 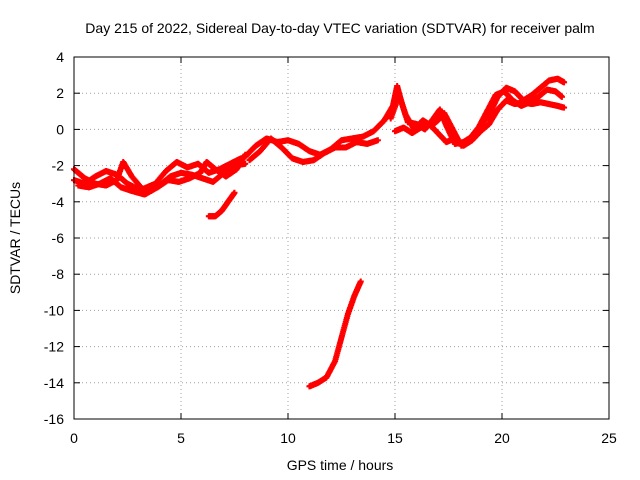 What do you see at coordinates (54, 419) in the screenshot?
I see `y-tick-label: -16` at bounding box center [54, 419].